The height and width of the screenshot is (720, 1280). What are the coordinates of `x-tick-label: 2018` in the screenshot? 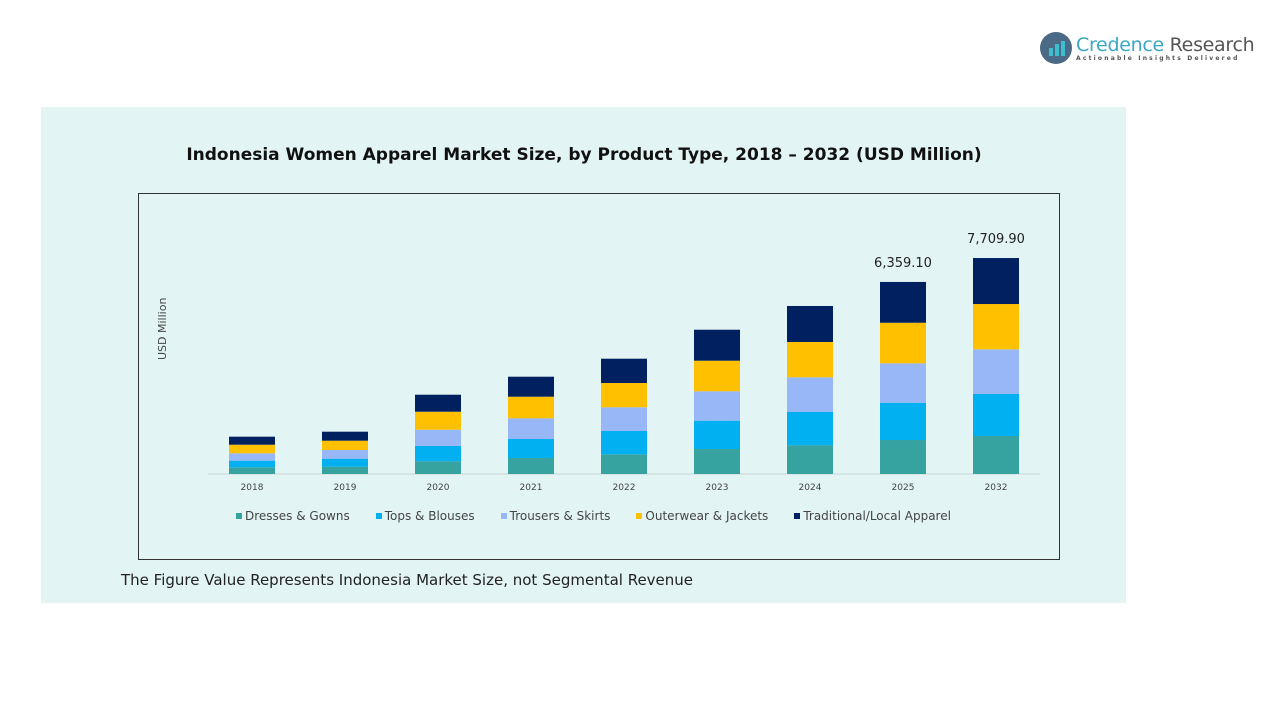 It's located at (252, 488).